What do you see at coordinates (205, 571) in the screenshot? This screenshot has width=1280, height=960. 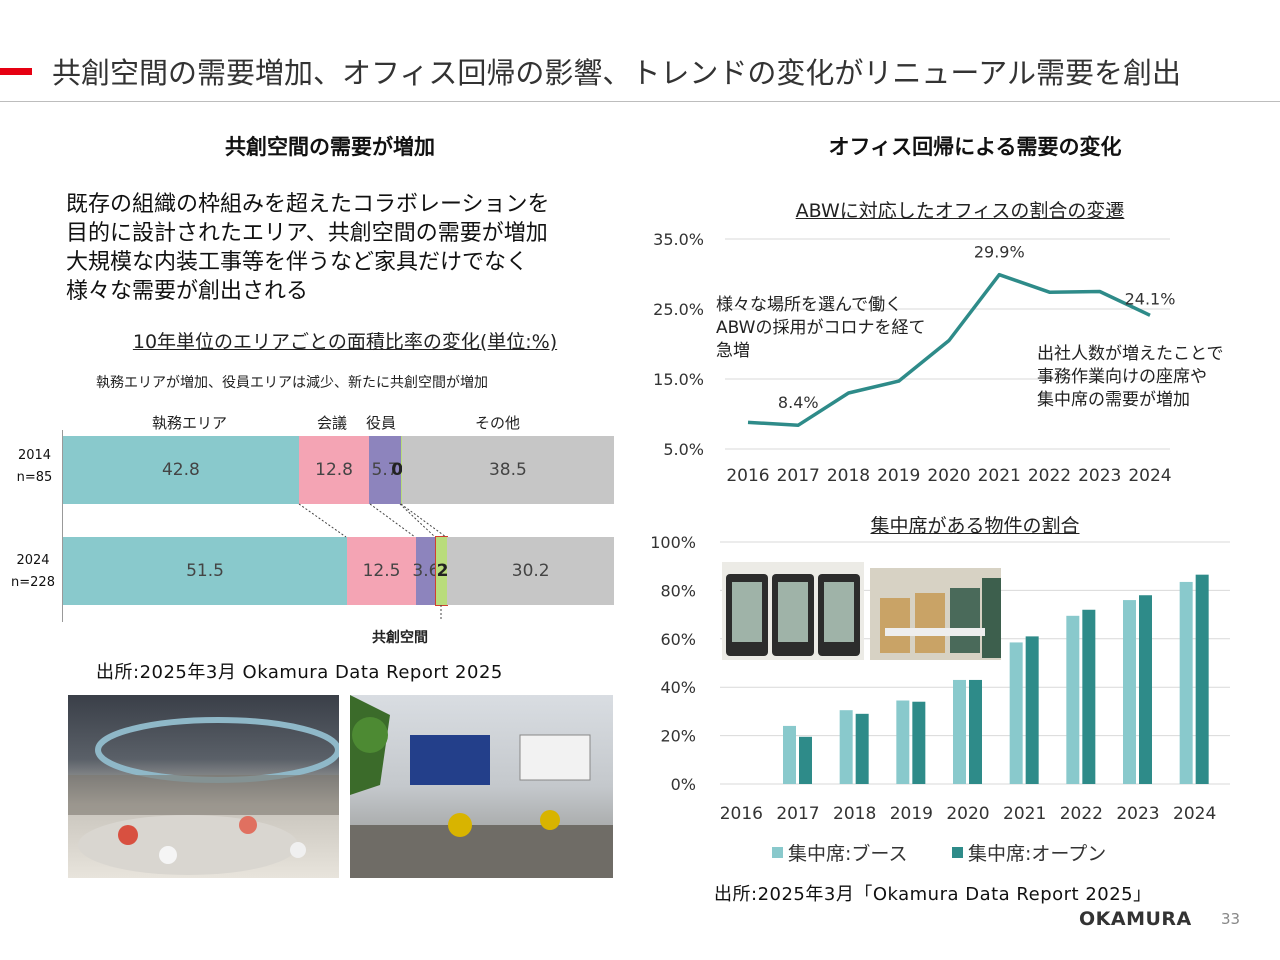 I see `bar-segment-work: 51.5` at bounding box center [205, 571].